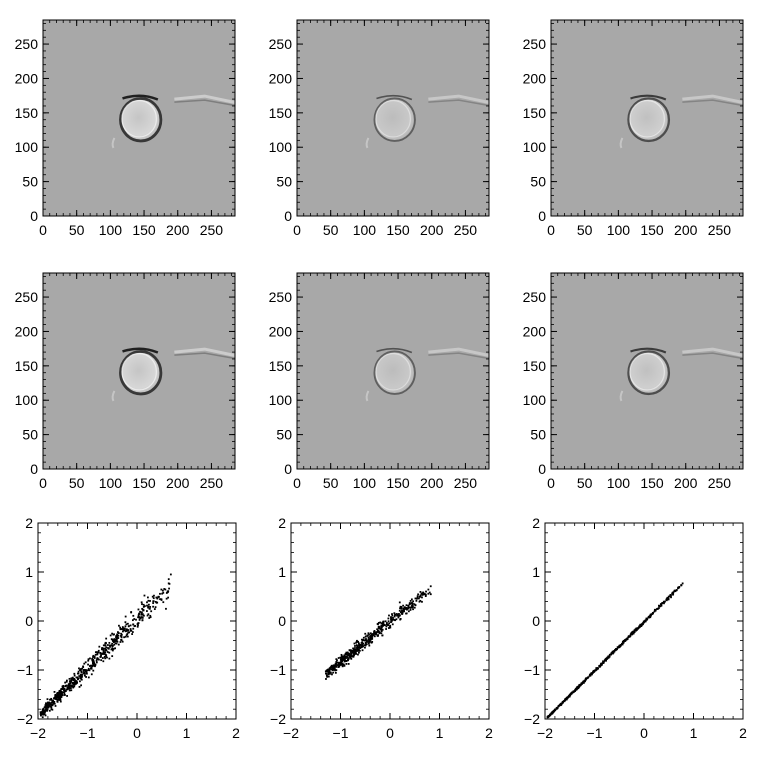 Image resolution: width=761 pixels, height=761 pixels. What do you see at coordinates (27, 44) in the screenshot?
I see `y-tick-label: 250` at bounding box center [27, 44].